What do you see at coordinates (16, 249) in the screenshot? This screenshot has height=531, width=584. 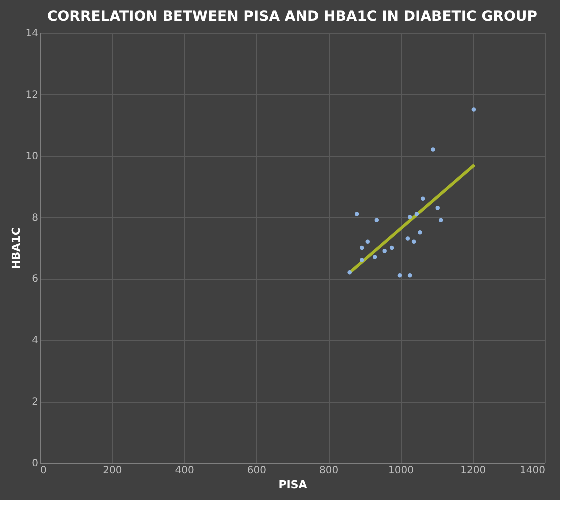 I see `y-axis-title: HBA1C` at bounding box center [16, 249].